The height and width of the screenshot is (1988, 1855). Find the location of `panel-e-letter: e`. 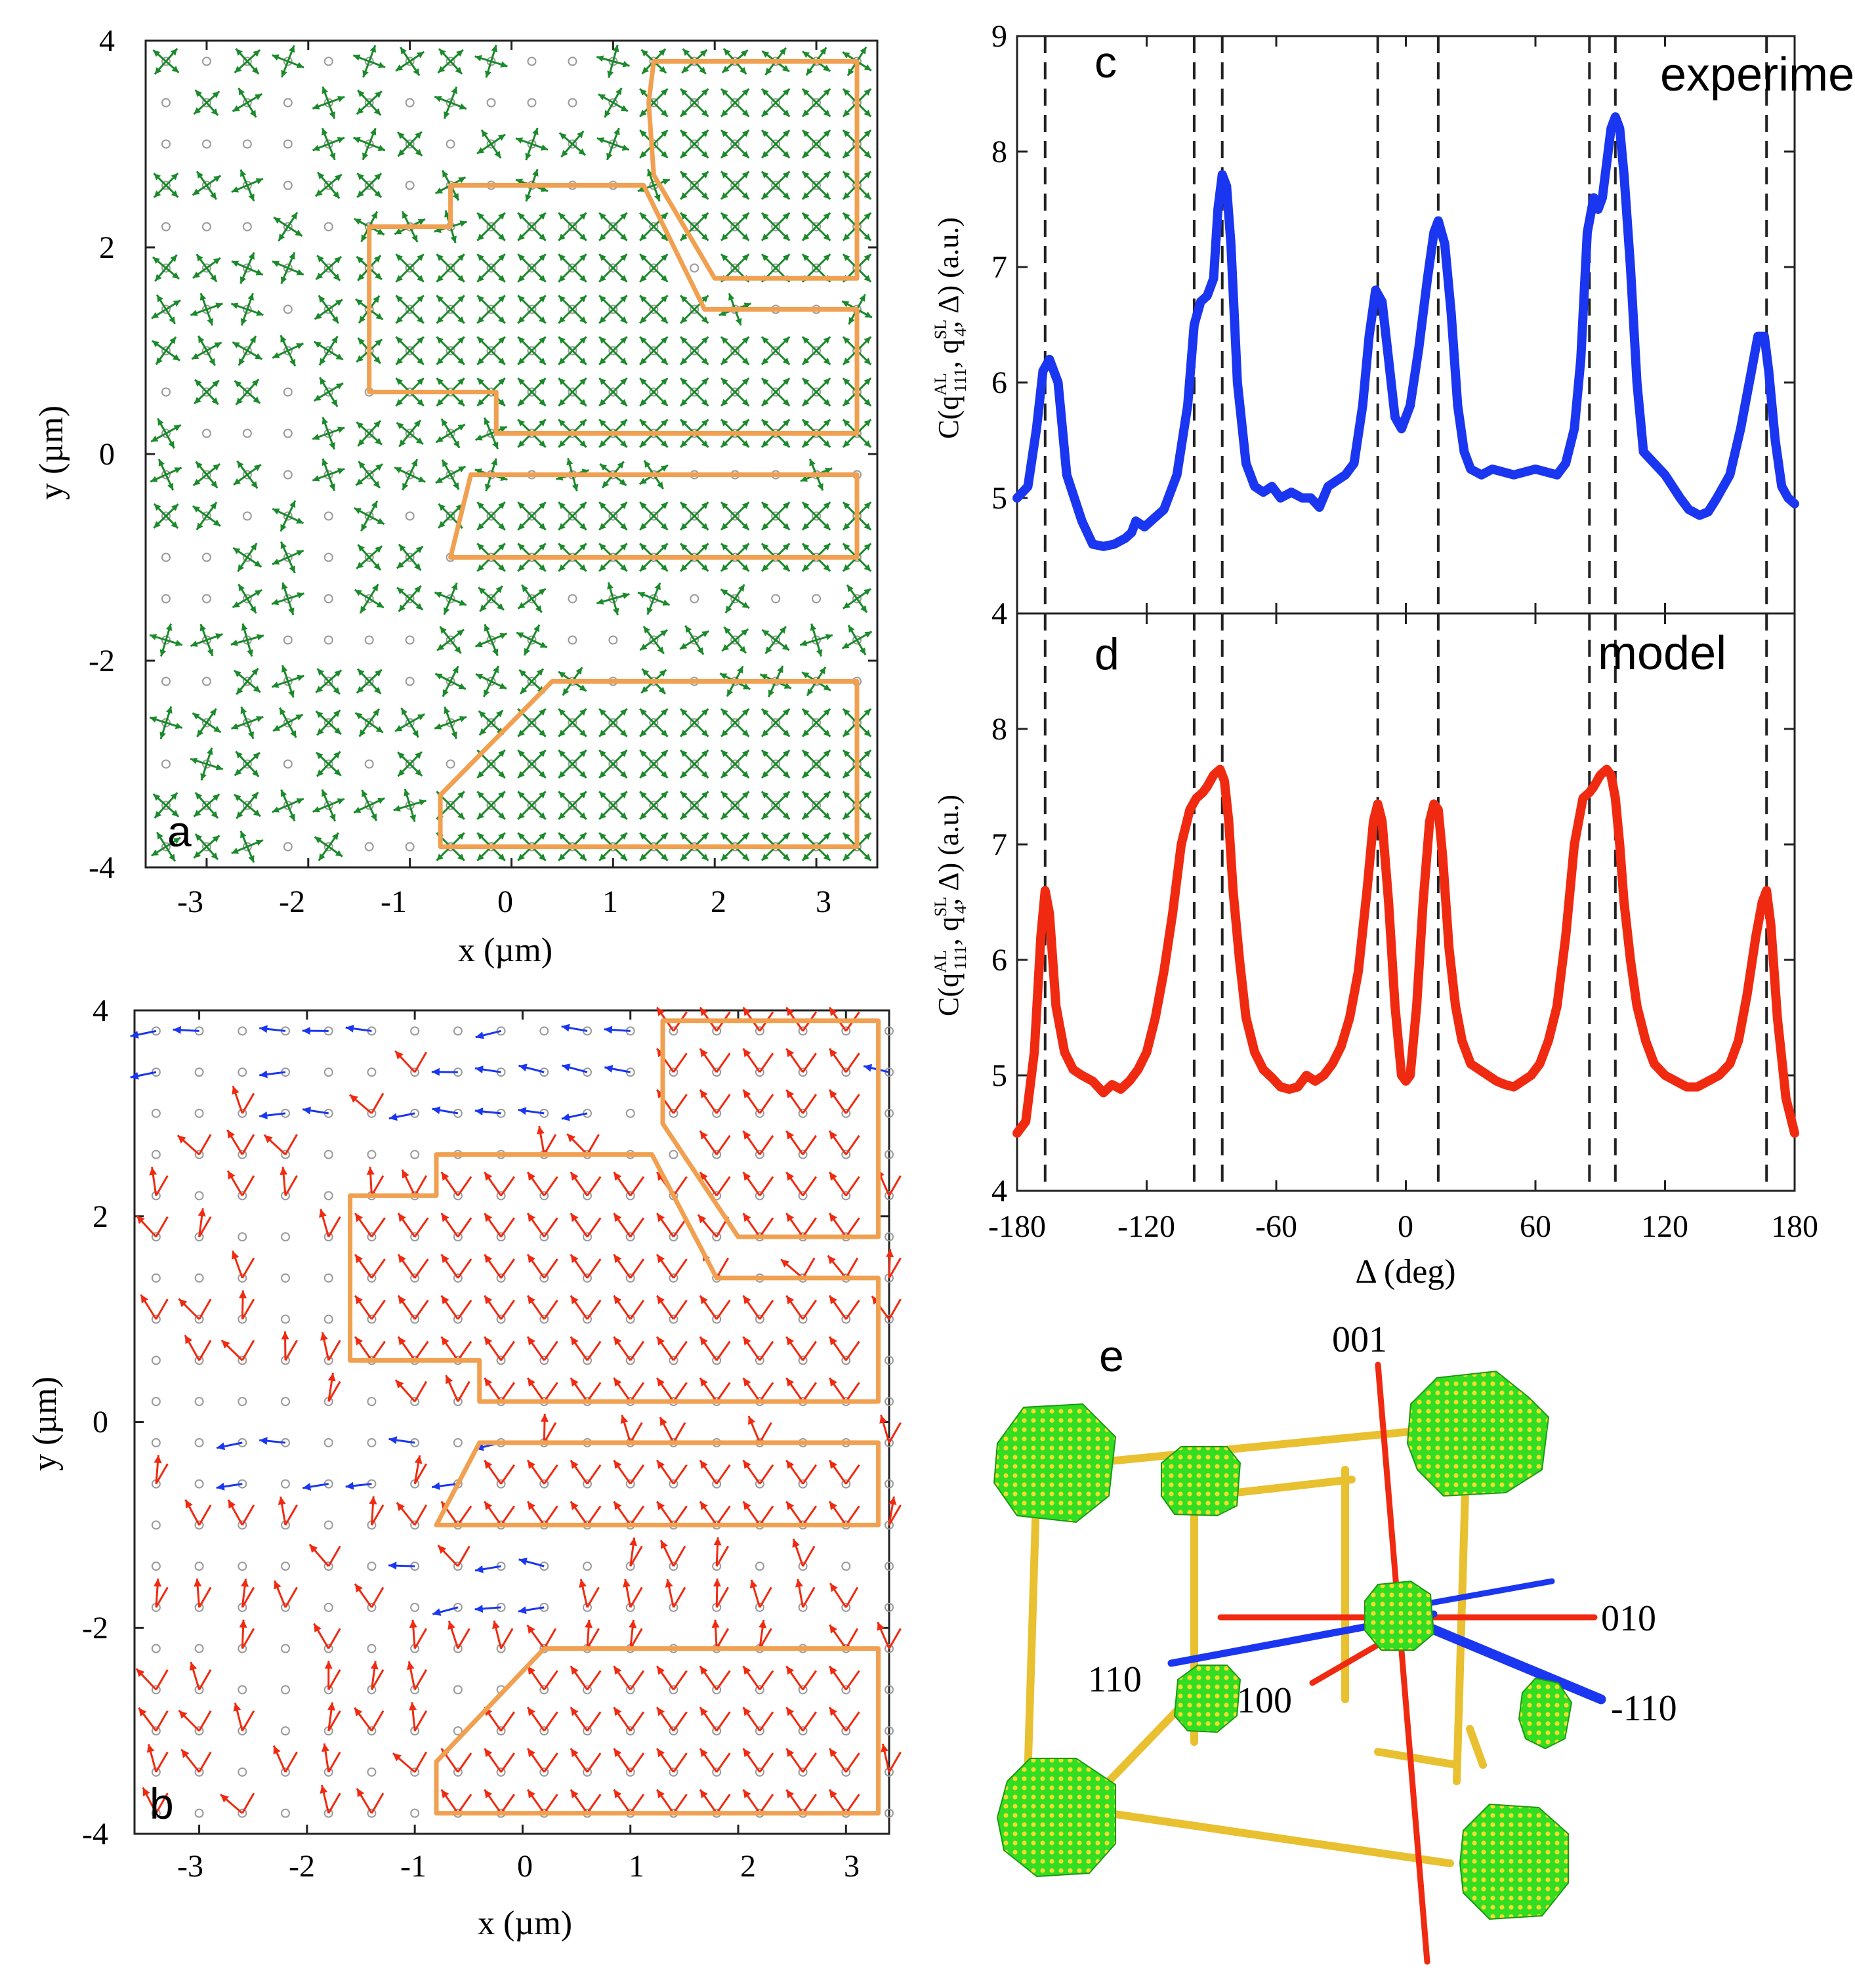

panel-e-letter: e is located at coordinates (1111, 1356).